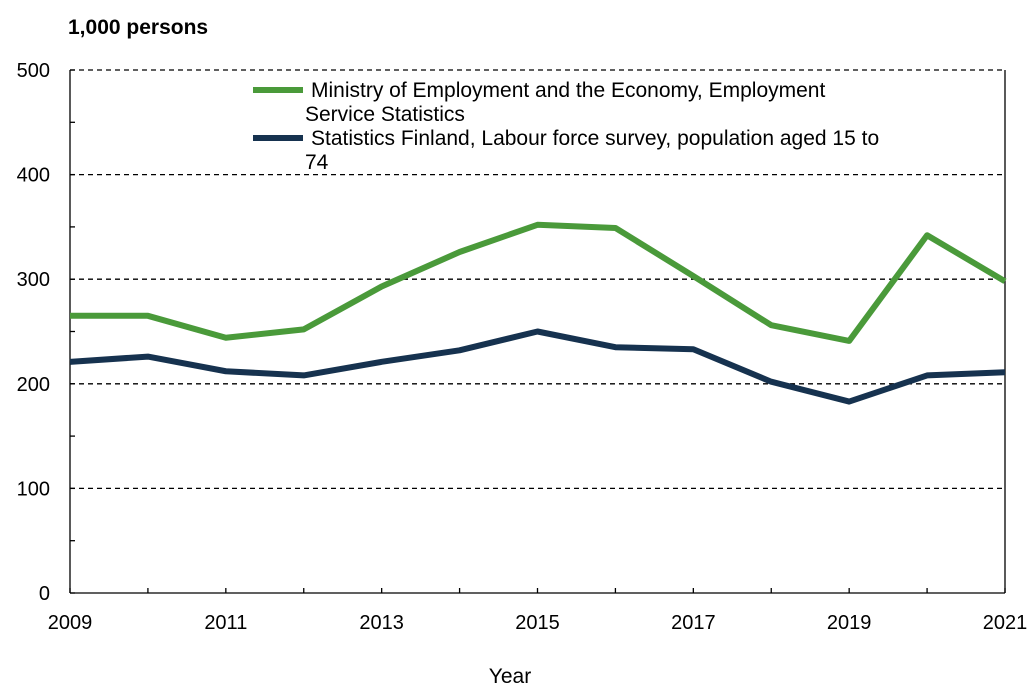 The height and width of the screenshot is (686, 1032). Describe the element at coordinates (1005, 623) in the screenshot. I see `x-tick-label-2021: 2021` at that location.